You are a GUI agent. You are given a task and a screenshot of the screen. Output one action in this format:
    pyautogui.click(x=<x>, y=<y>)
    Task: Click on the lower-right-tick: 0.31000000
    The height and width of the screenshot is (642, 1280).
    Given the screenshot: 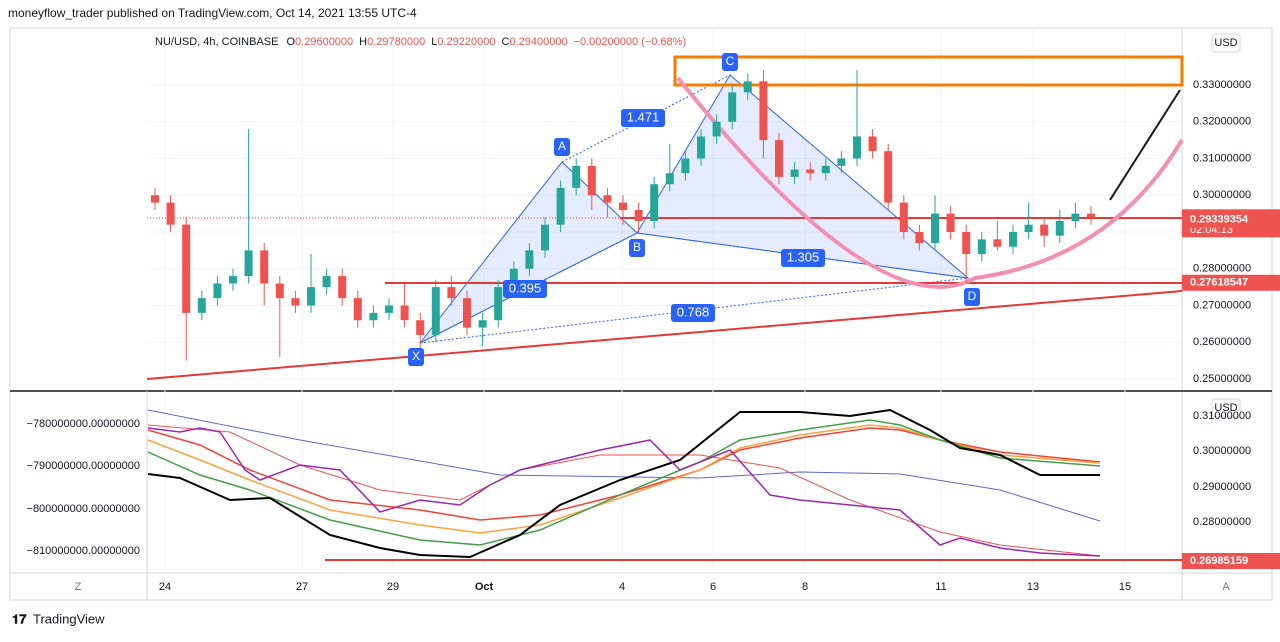 What is the action you would take?
    pyautogui.click(x=1222, y=416)
    